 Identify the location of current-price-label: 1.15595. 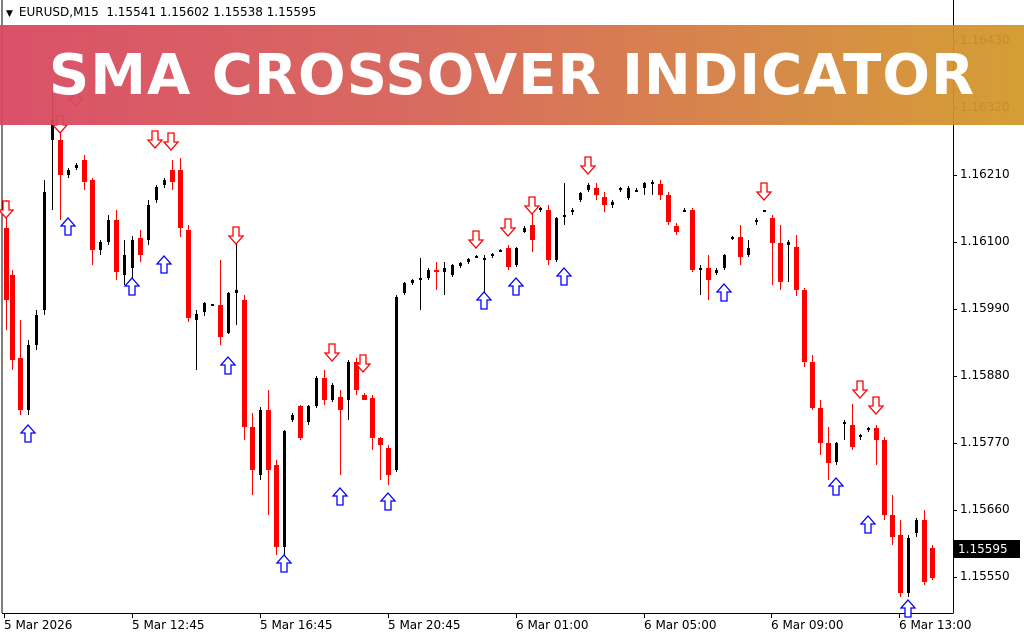
(987, 549).